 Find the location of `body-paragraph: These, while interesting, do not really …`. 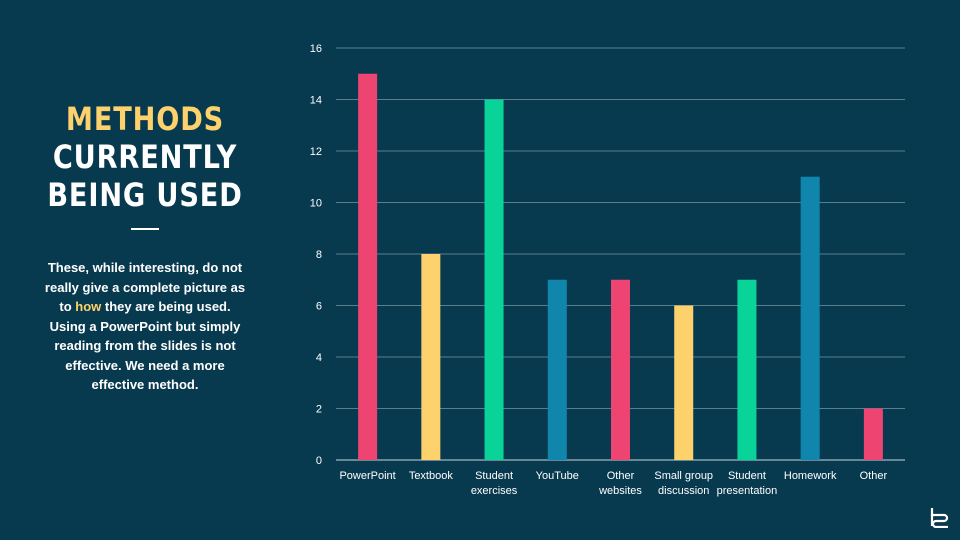

body-paragraph: These, while interesting, do not really … is located at coordinates (145, 326).